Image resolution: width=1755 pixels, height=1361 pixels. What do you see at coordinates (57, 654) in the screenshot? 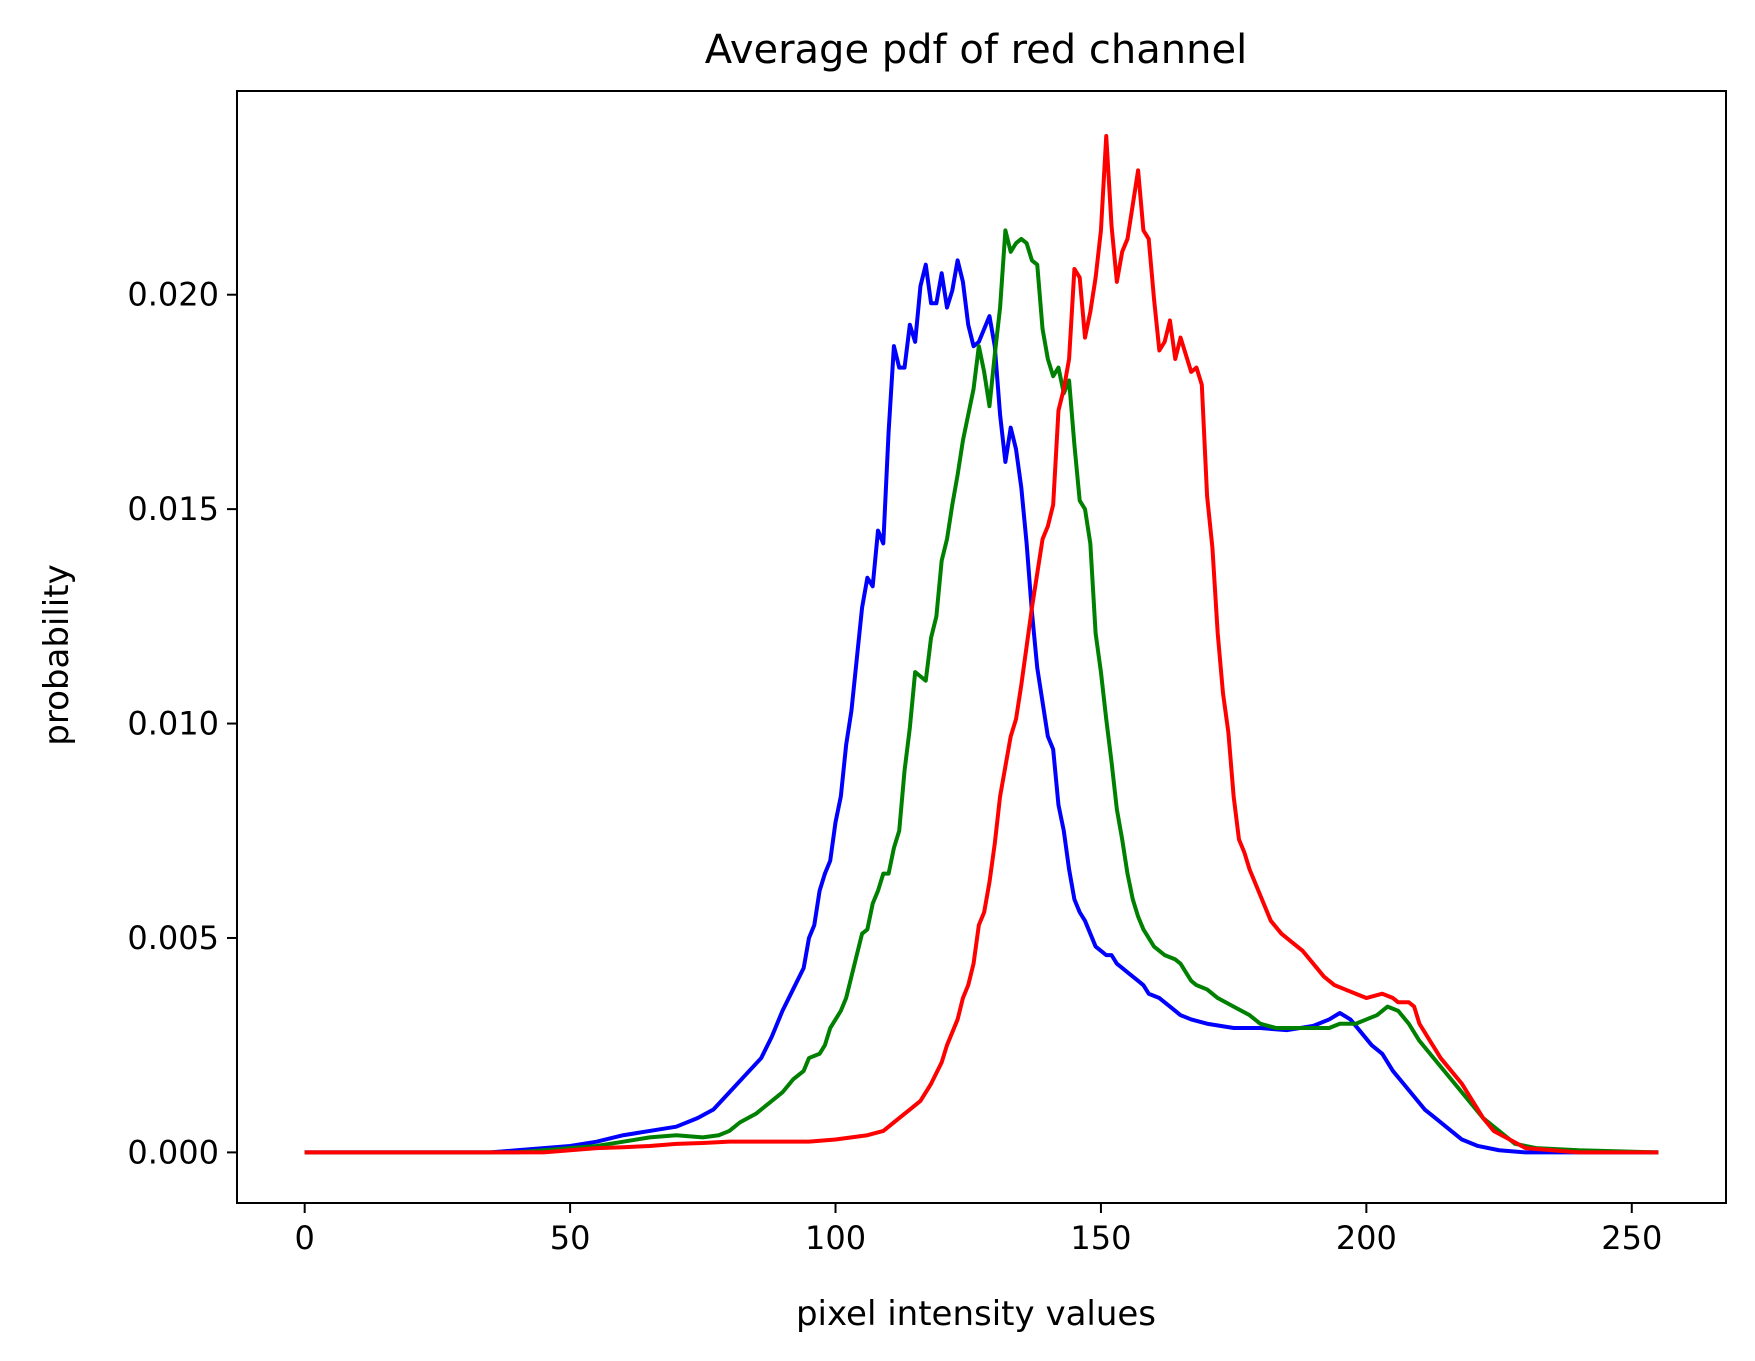
I see `y-axis-label: probability` at bounding box center [57, 654].